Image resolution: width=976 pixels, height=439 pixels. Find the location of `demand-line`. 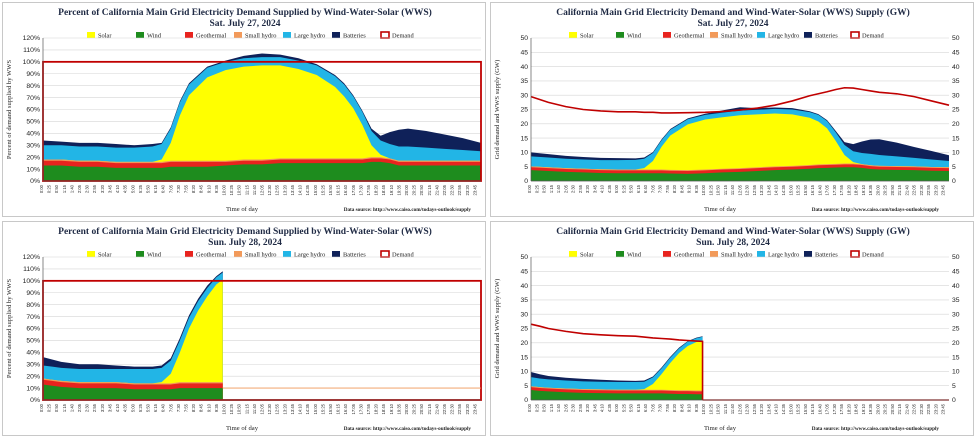

demand-line is located at coordinates (617, 361).